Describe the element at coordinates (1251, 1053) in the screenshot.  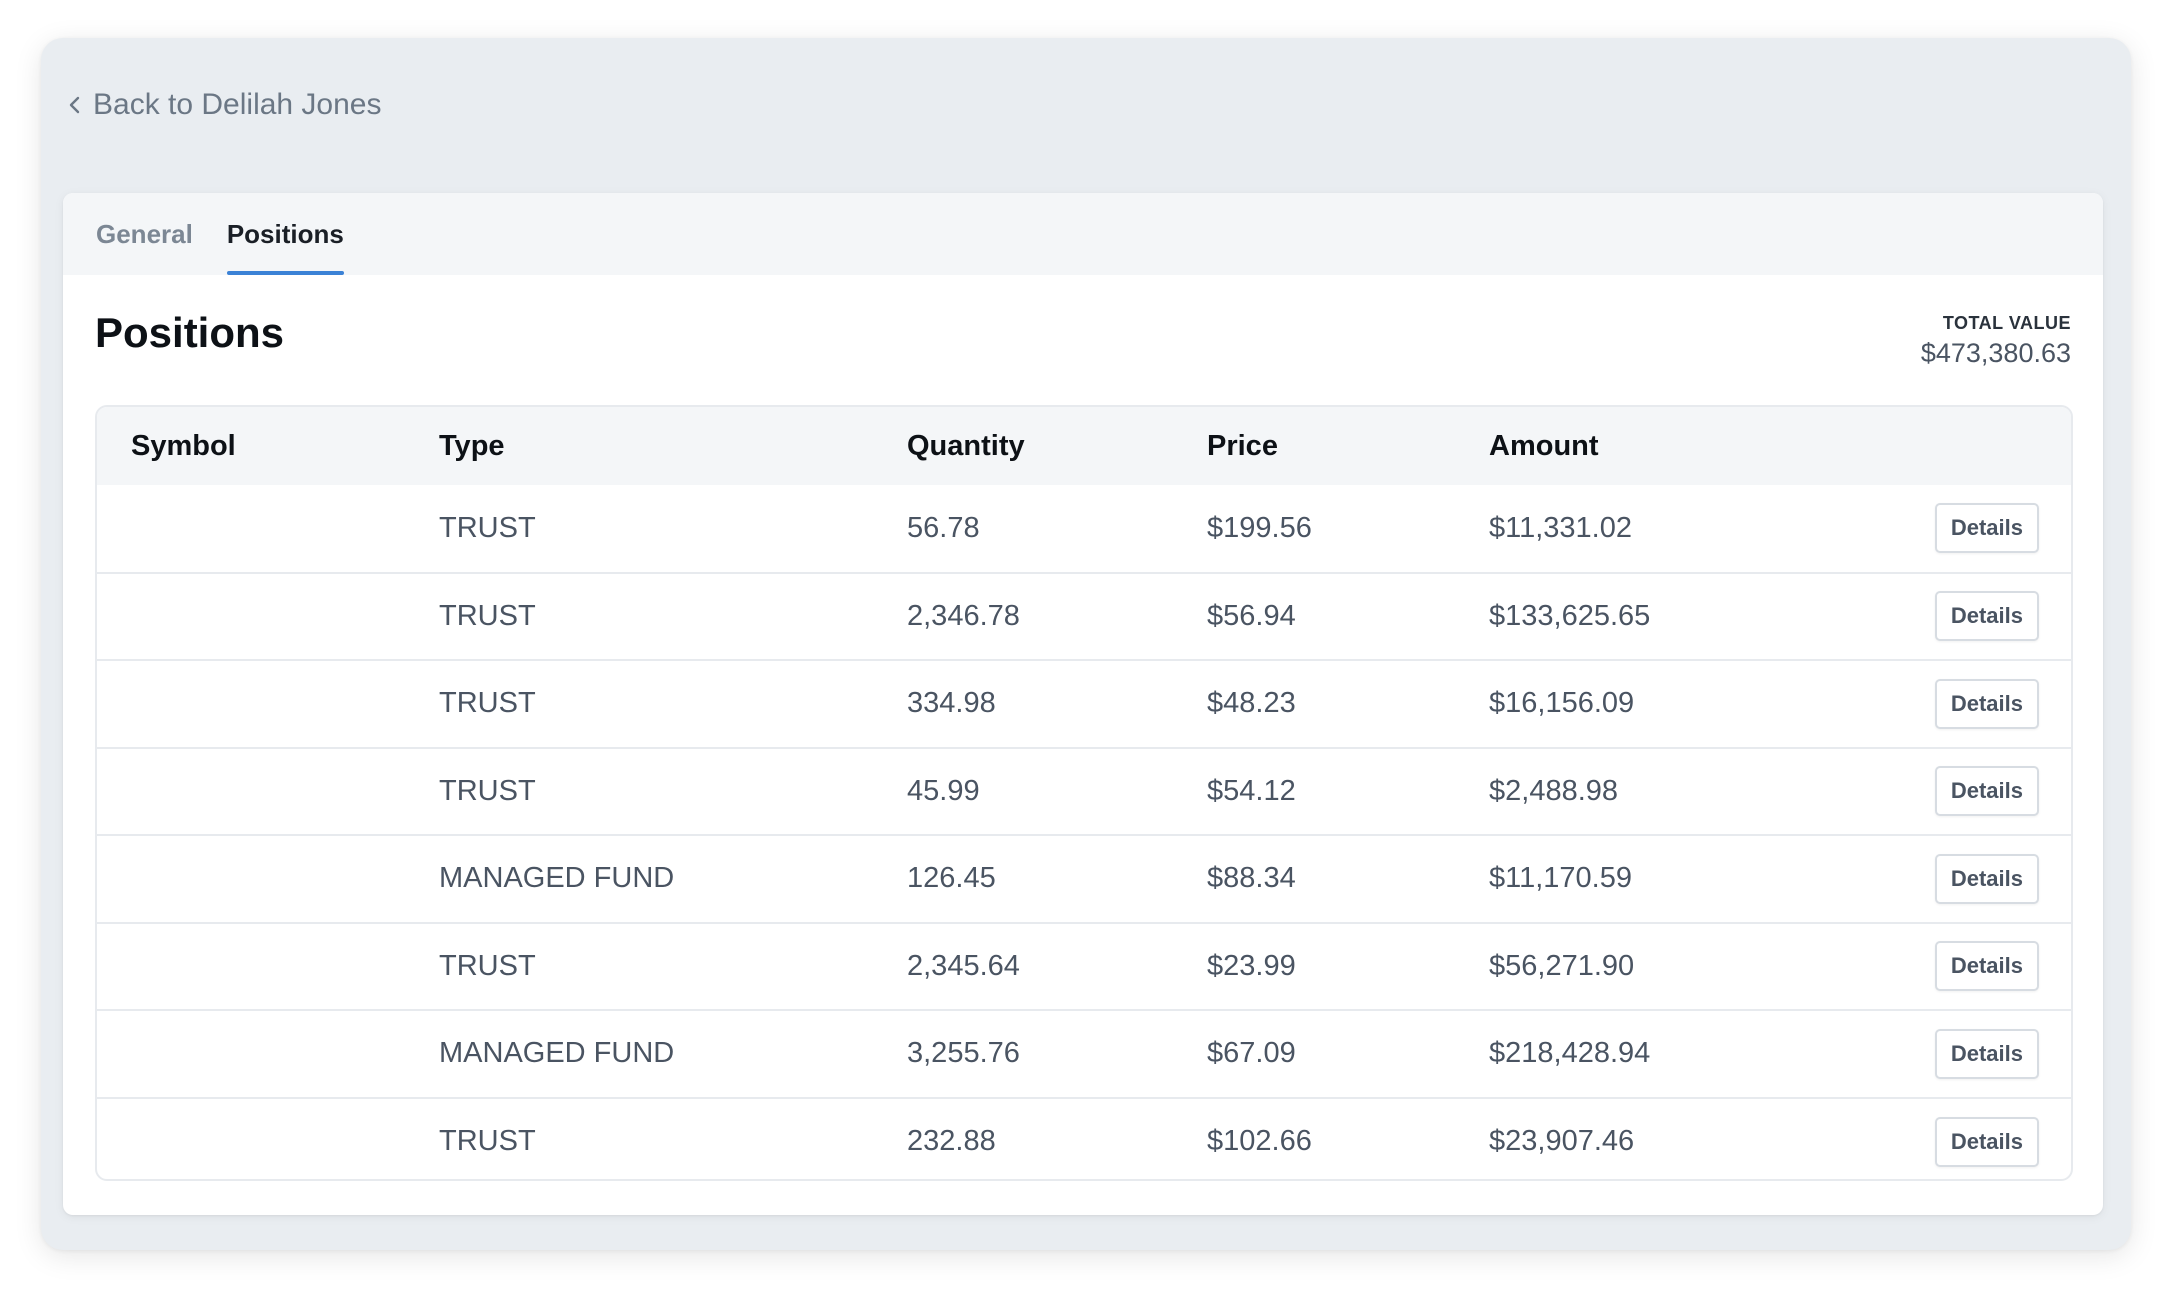
I see `cell-price: $67.09` at that location.